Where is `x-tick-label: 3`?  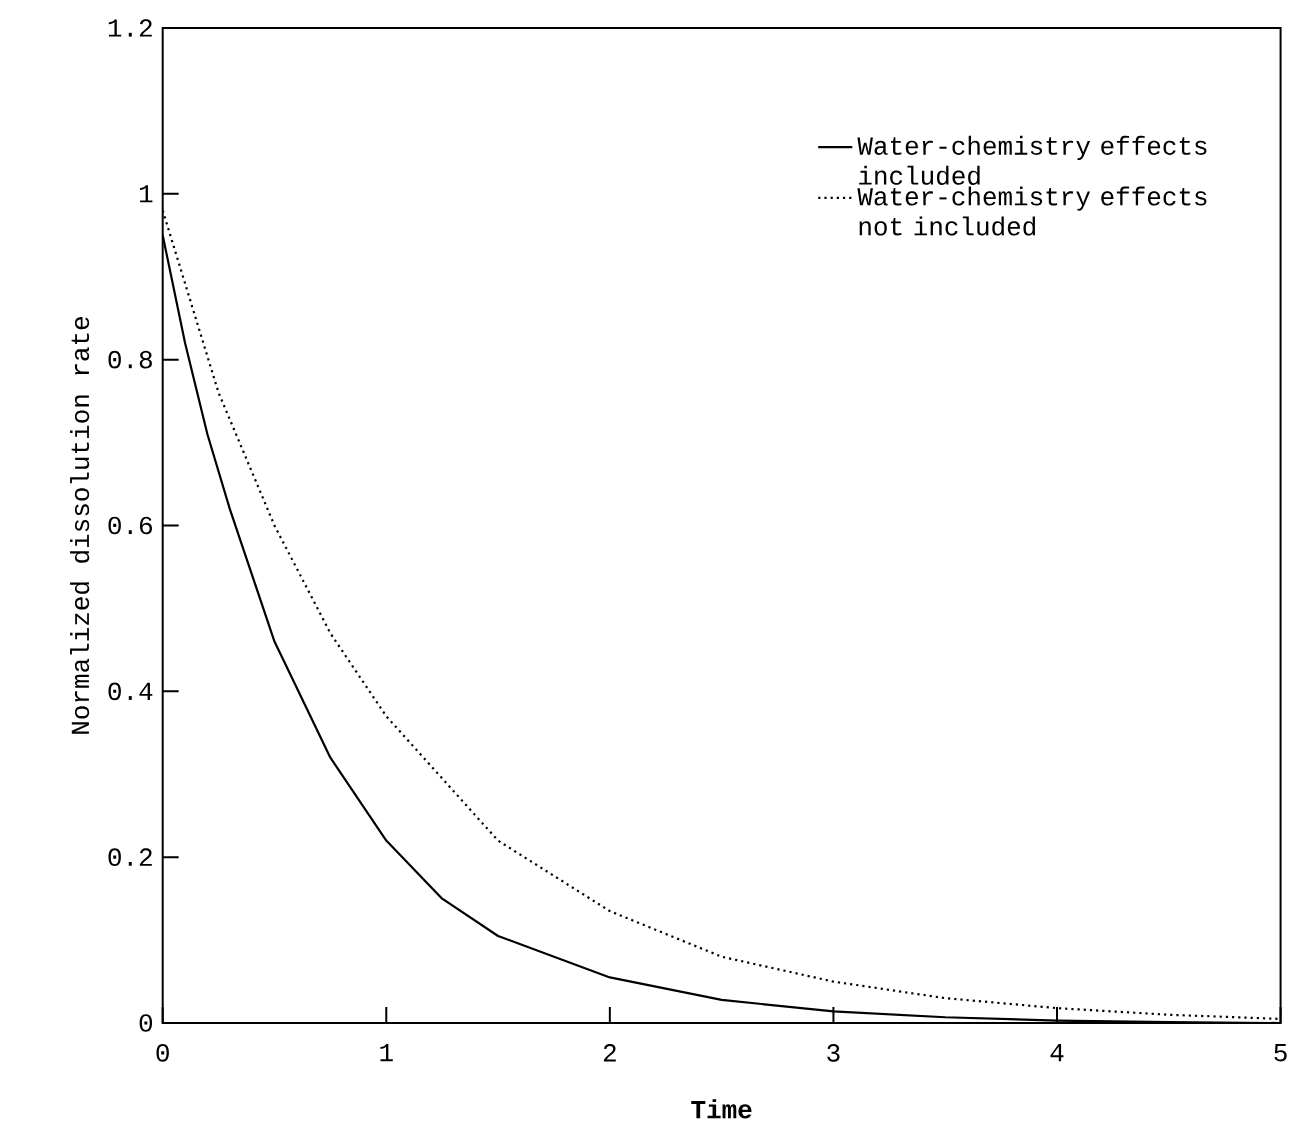
x-tick-label: 3 is located at coordinates (833, 1053).